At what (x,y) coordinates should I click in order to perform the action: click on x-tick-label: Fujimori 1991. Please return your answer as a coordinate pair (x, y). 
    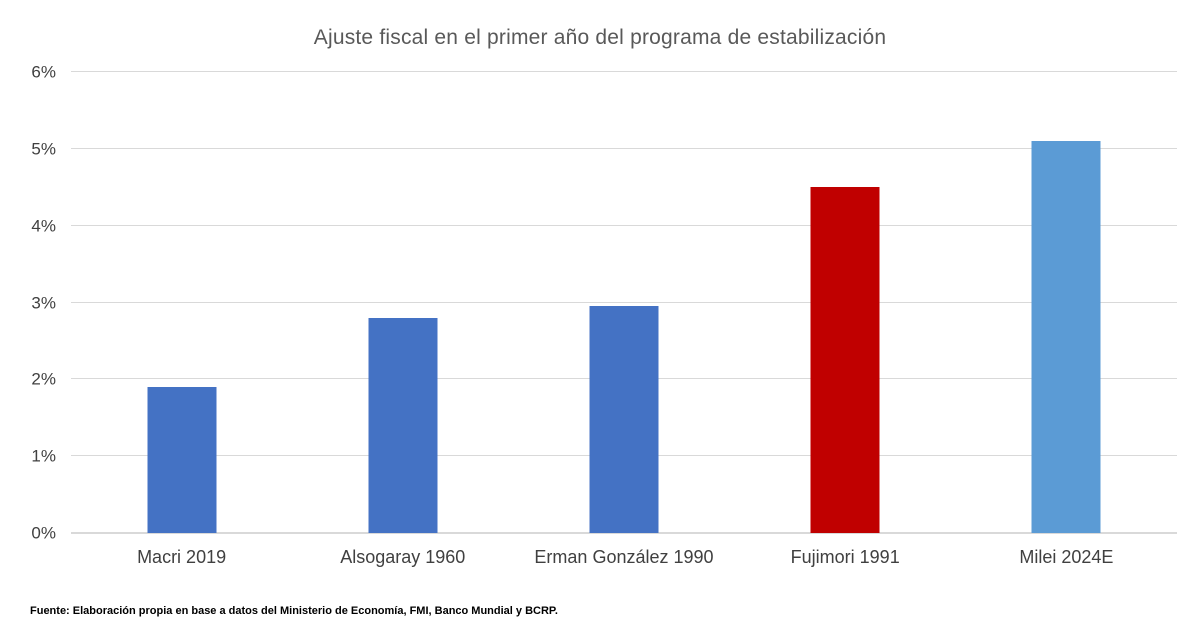
    Looking at the image, I should click on (845, 557).